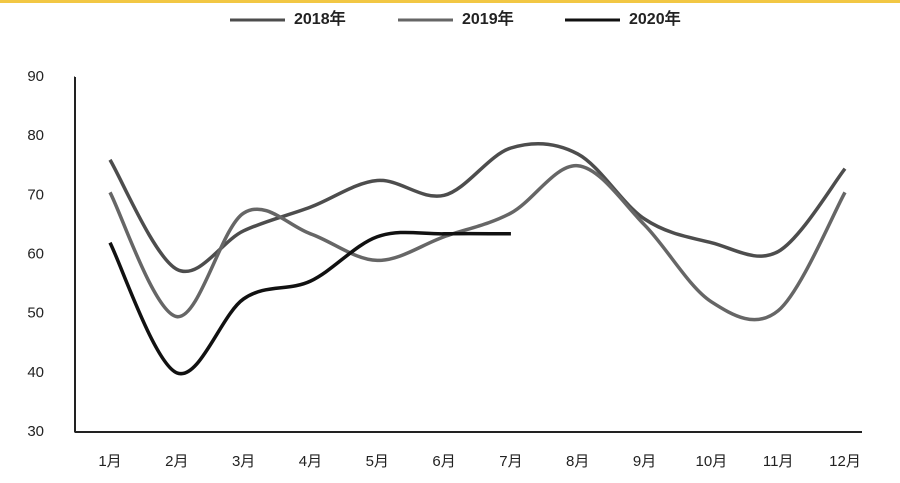 Image resolution: width=900 pixels, height=483 pixels. I want to click on x-tick-label: 3月, so click(243, 461).